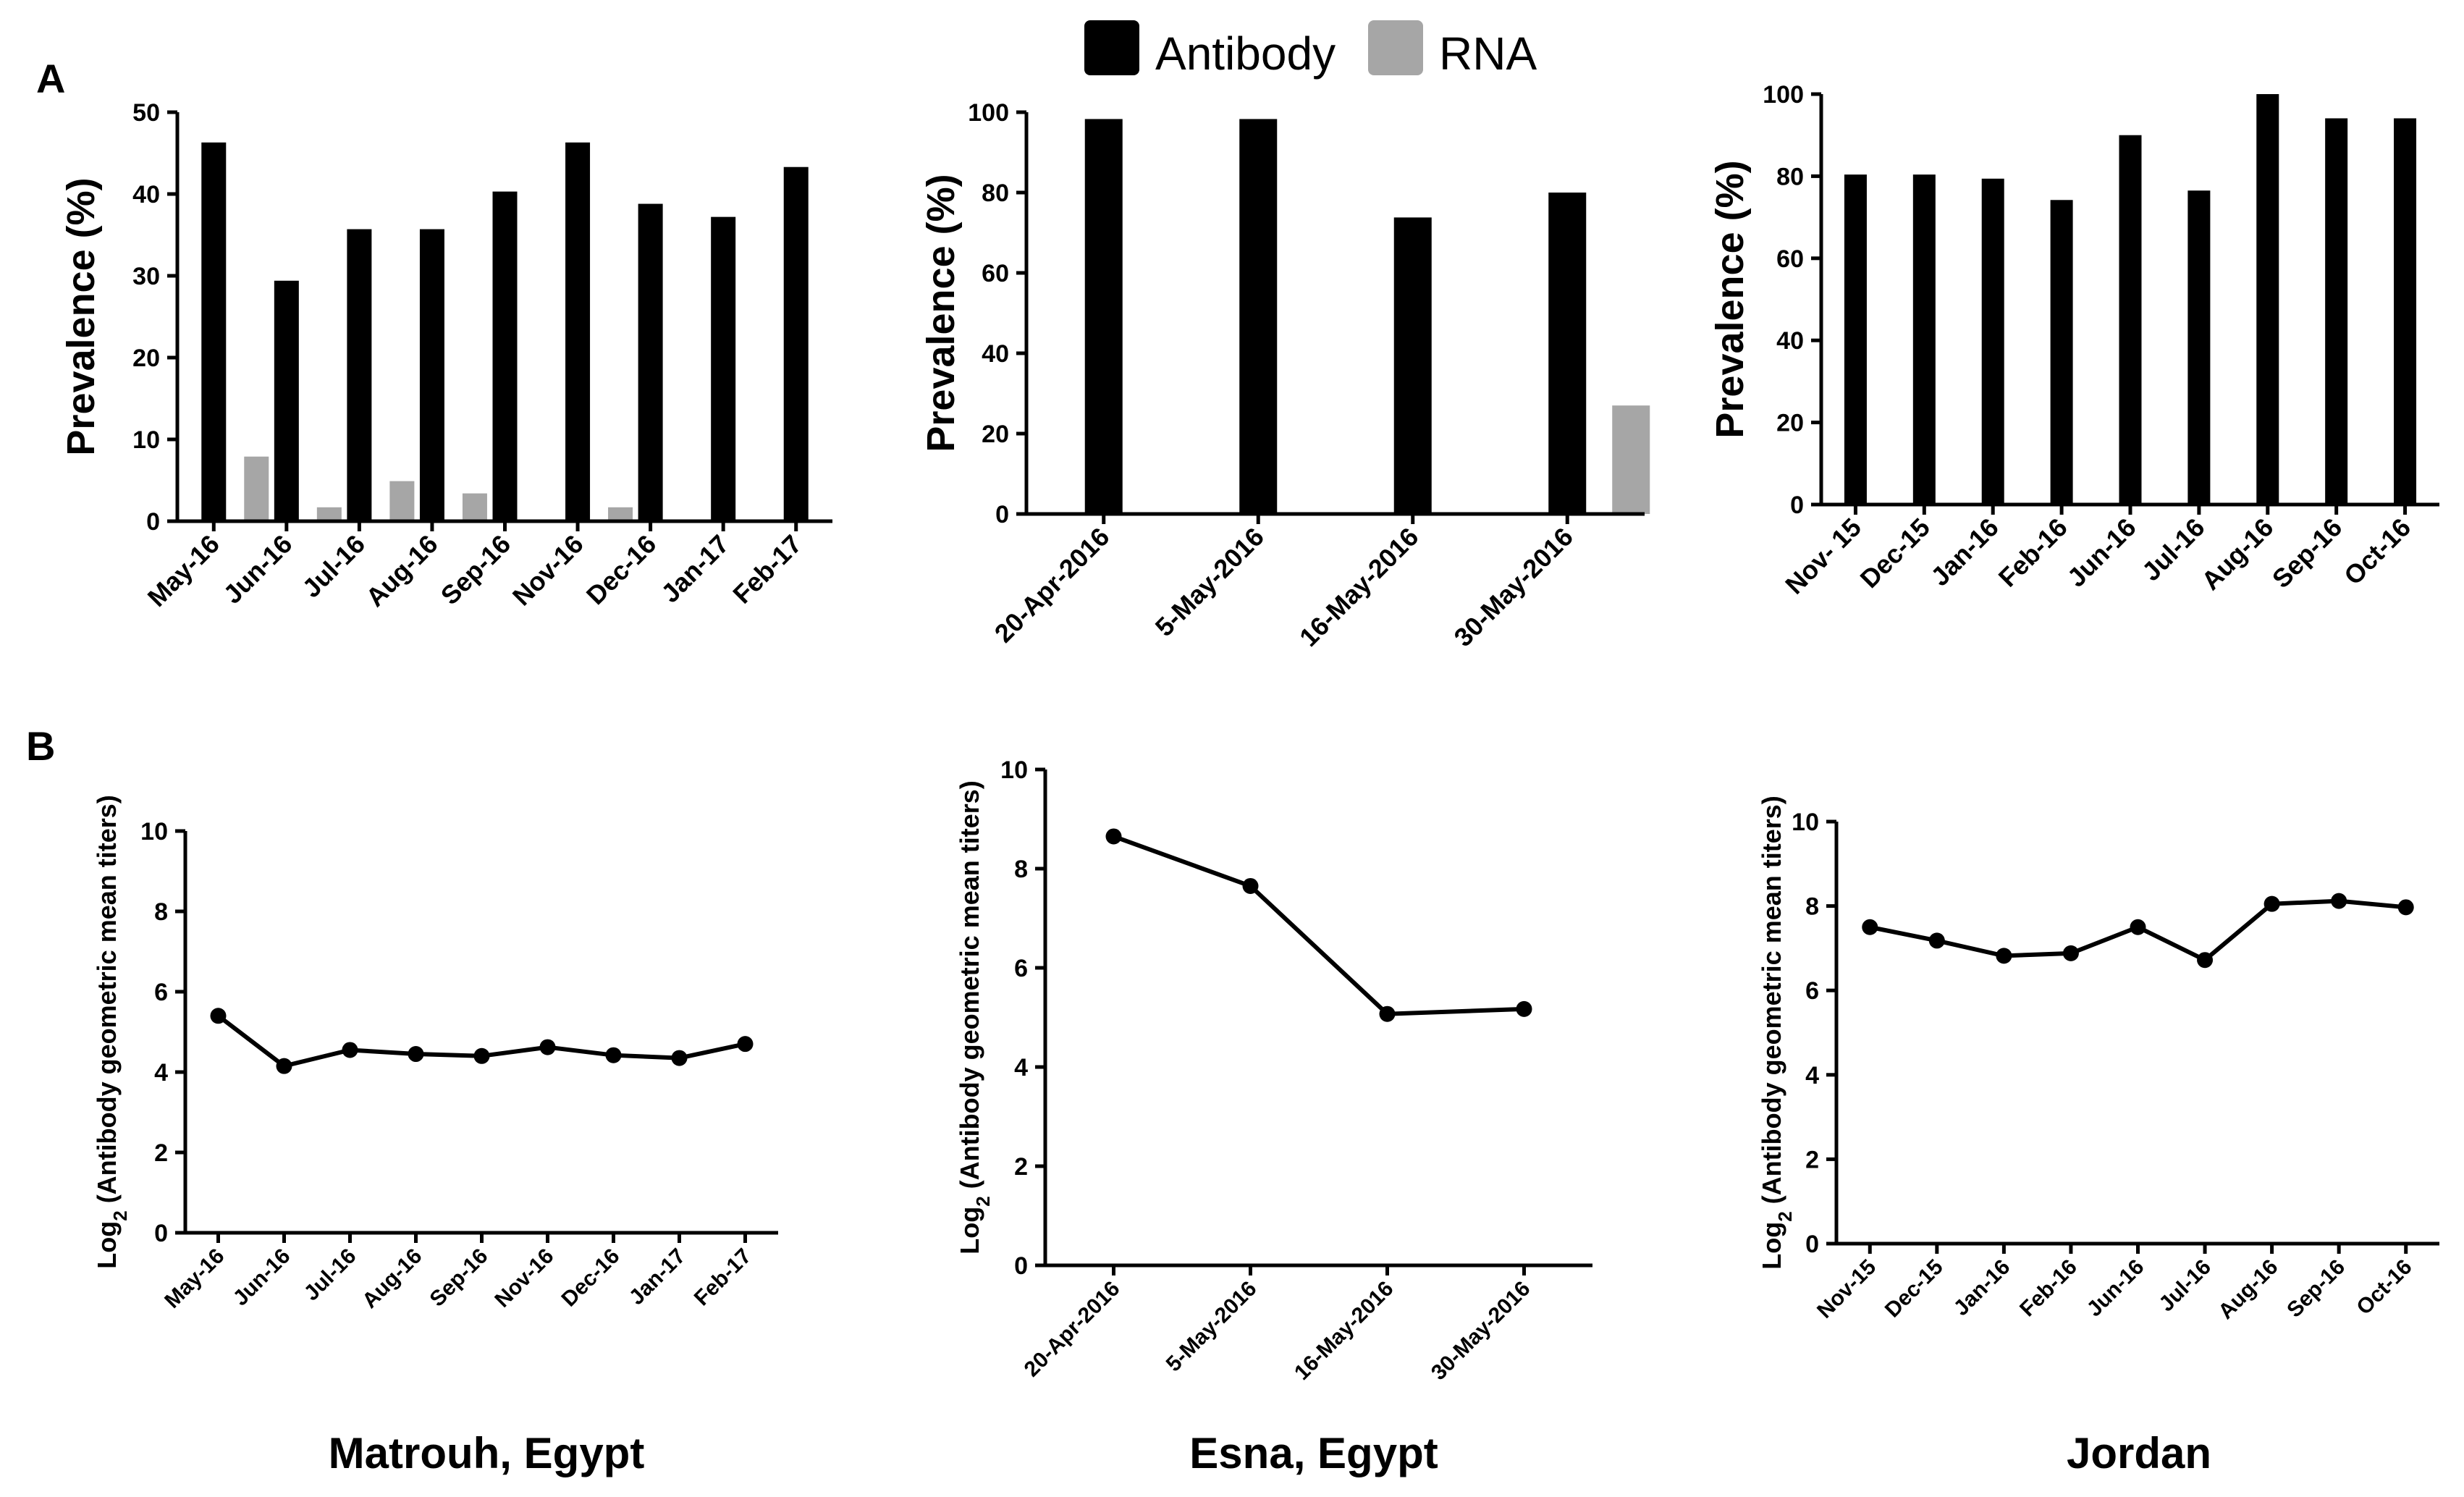 The image size is (2464, 1497). Describe the element at coordinates (1847, 1289) in the screenshot. I see `x-tick-label: Nov-15` at that location.